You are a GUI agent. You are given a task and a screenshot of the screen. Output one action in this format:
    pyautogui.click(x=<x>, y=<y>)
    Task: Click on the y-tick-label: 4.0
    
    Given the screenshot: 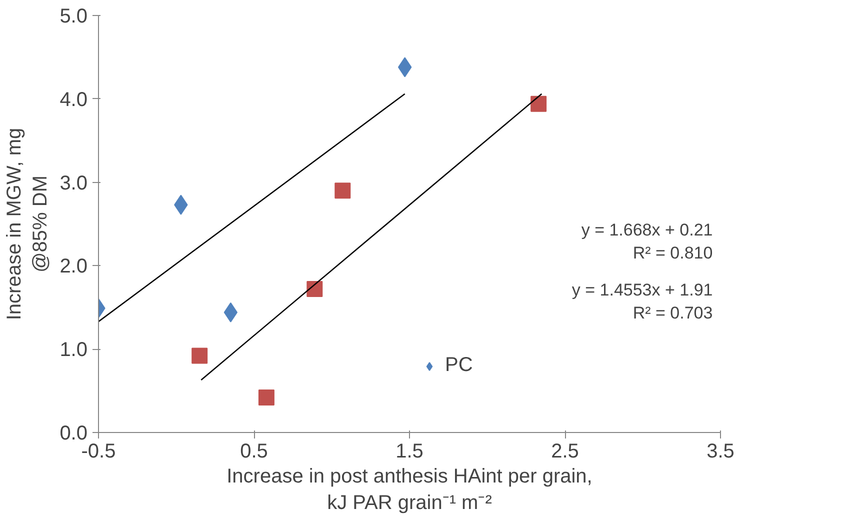 What is the action you would take?
    pyautogui.click(x=74, y=99)
    